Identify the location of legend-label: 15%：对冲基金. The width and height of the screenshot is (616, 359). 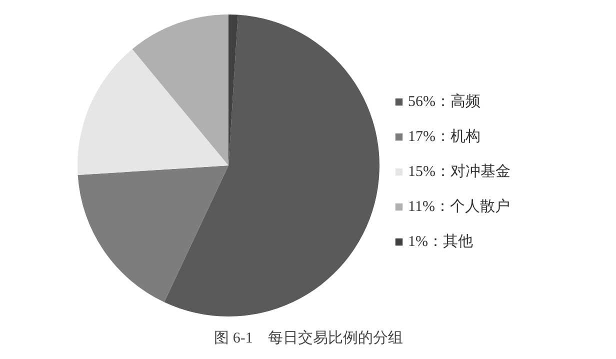
(459, 171).